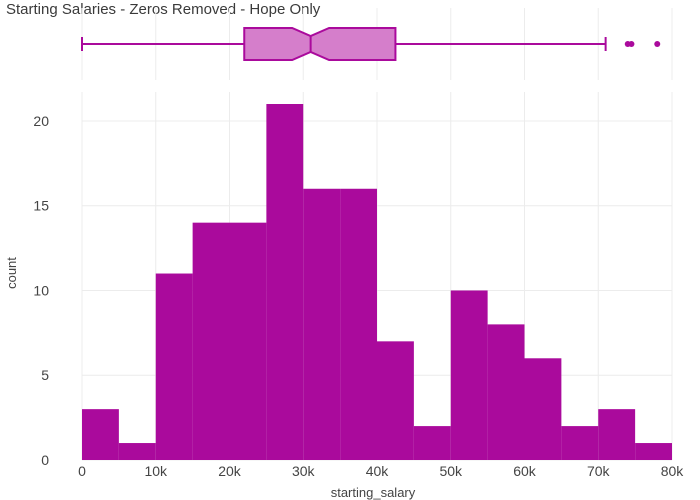 This screenshot has width=700, height=500. I want to click on x-tick-label: 10k, so click(156, 471).